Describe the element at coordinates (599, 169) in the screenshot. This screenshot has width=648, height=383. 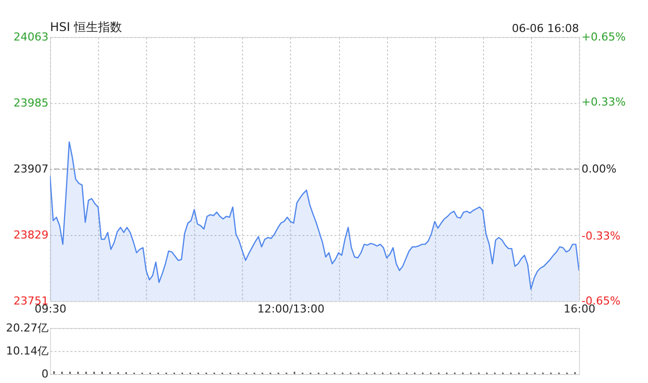
I see `y2-tick-label: 0.00%` at that location.